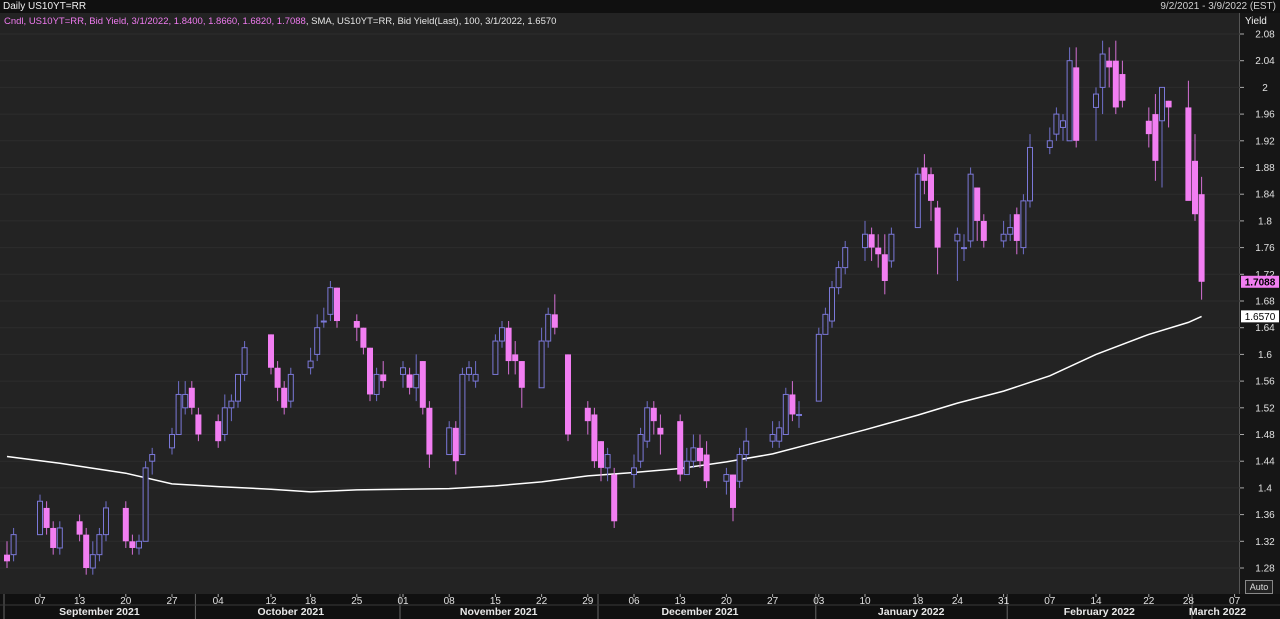 The width and height of the screenshot is (1280, 619). What do you see at coordinates (80, 601) in the screenshot?
I see `x-tick-label: 13` at bounding box center [80, 601].